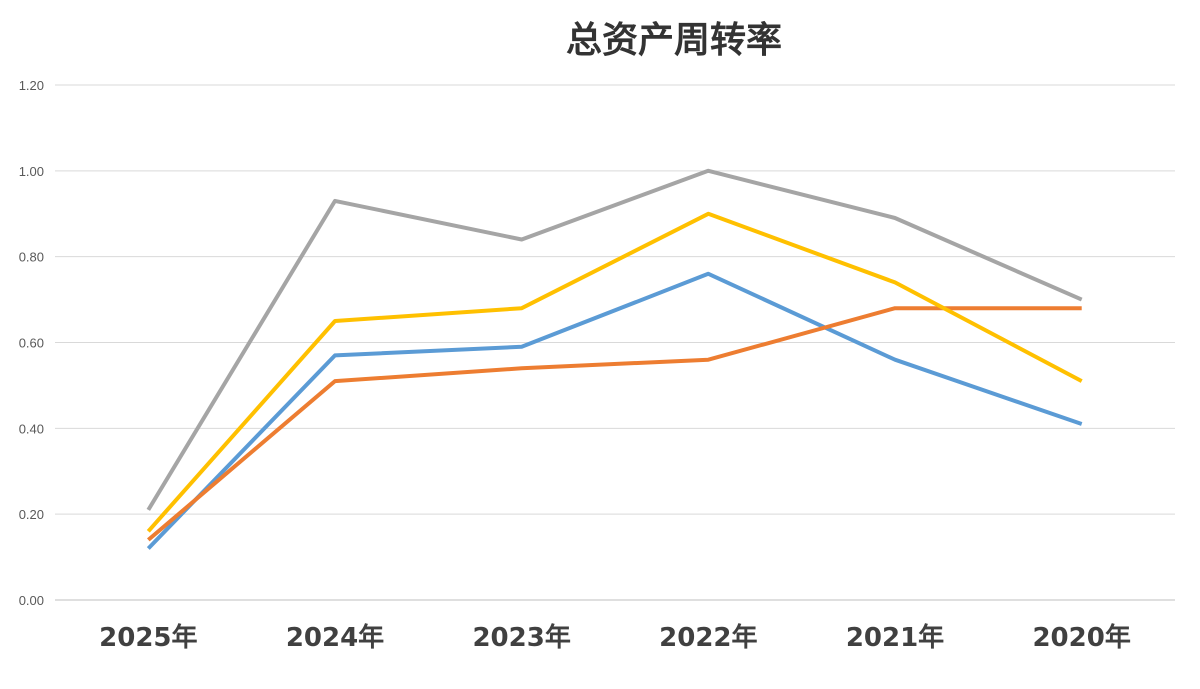  What do you see at coordinates (615, 637) in the screenshot?
I see `x-axis-ticks: 2025年 2024年 2023年 2022年 2021年 2020年` at bounding box center [615, 637].